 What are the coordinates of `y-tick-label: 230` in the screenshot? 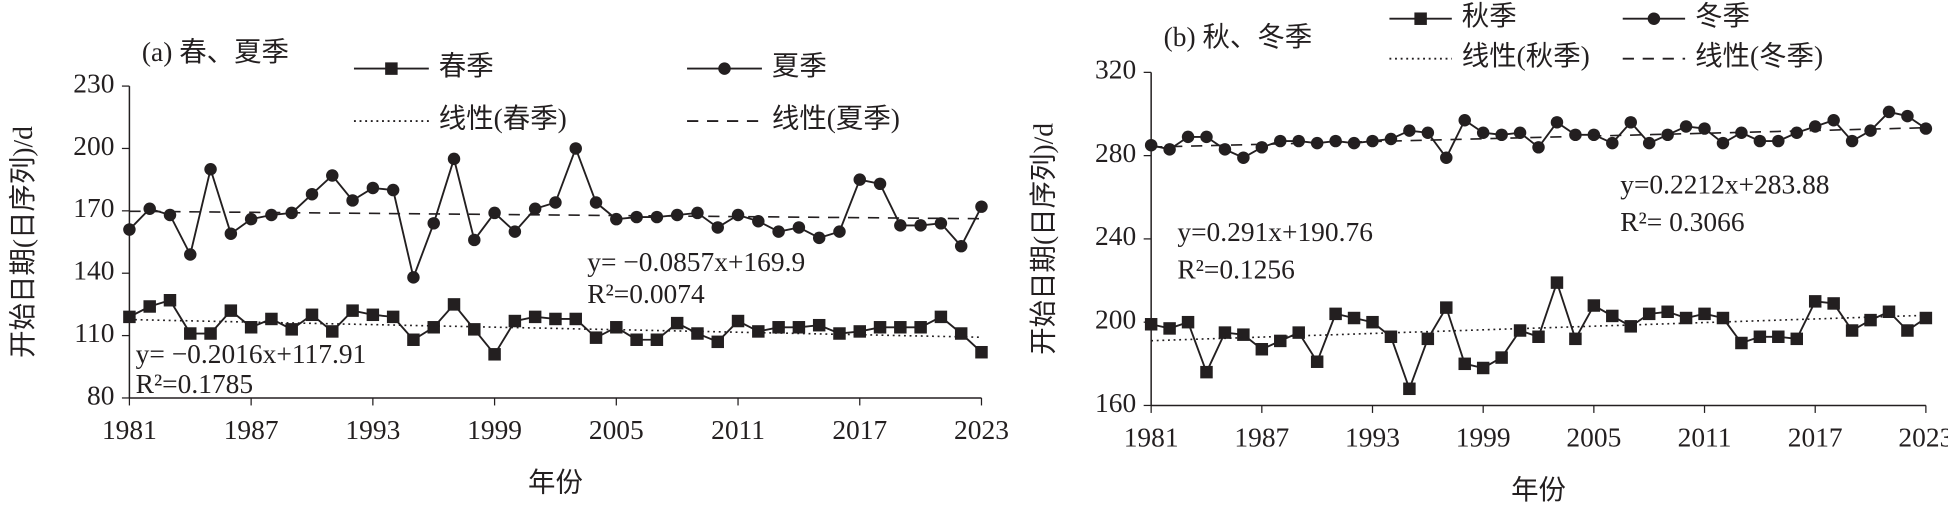 It's located at (93, 83).